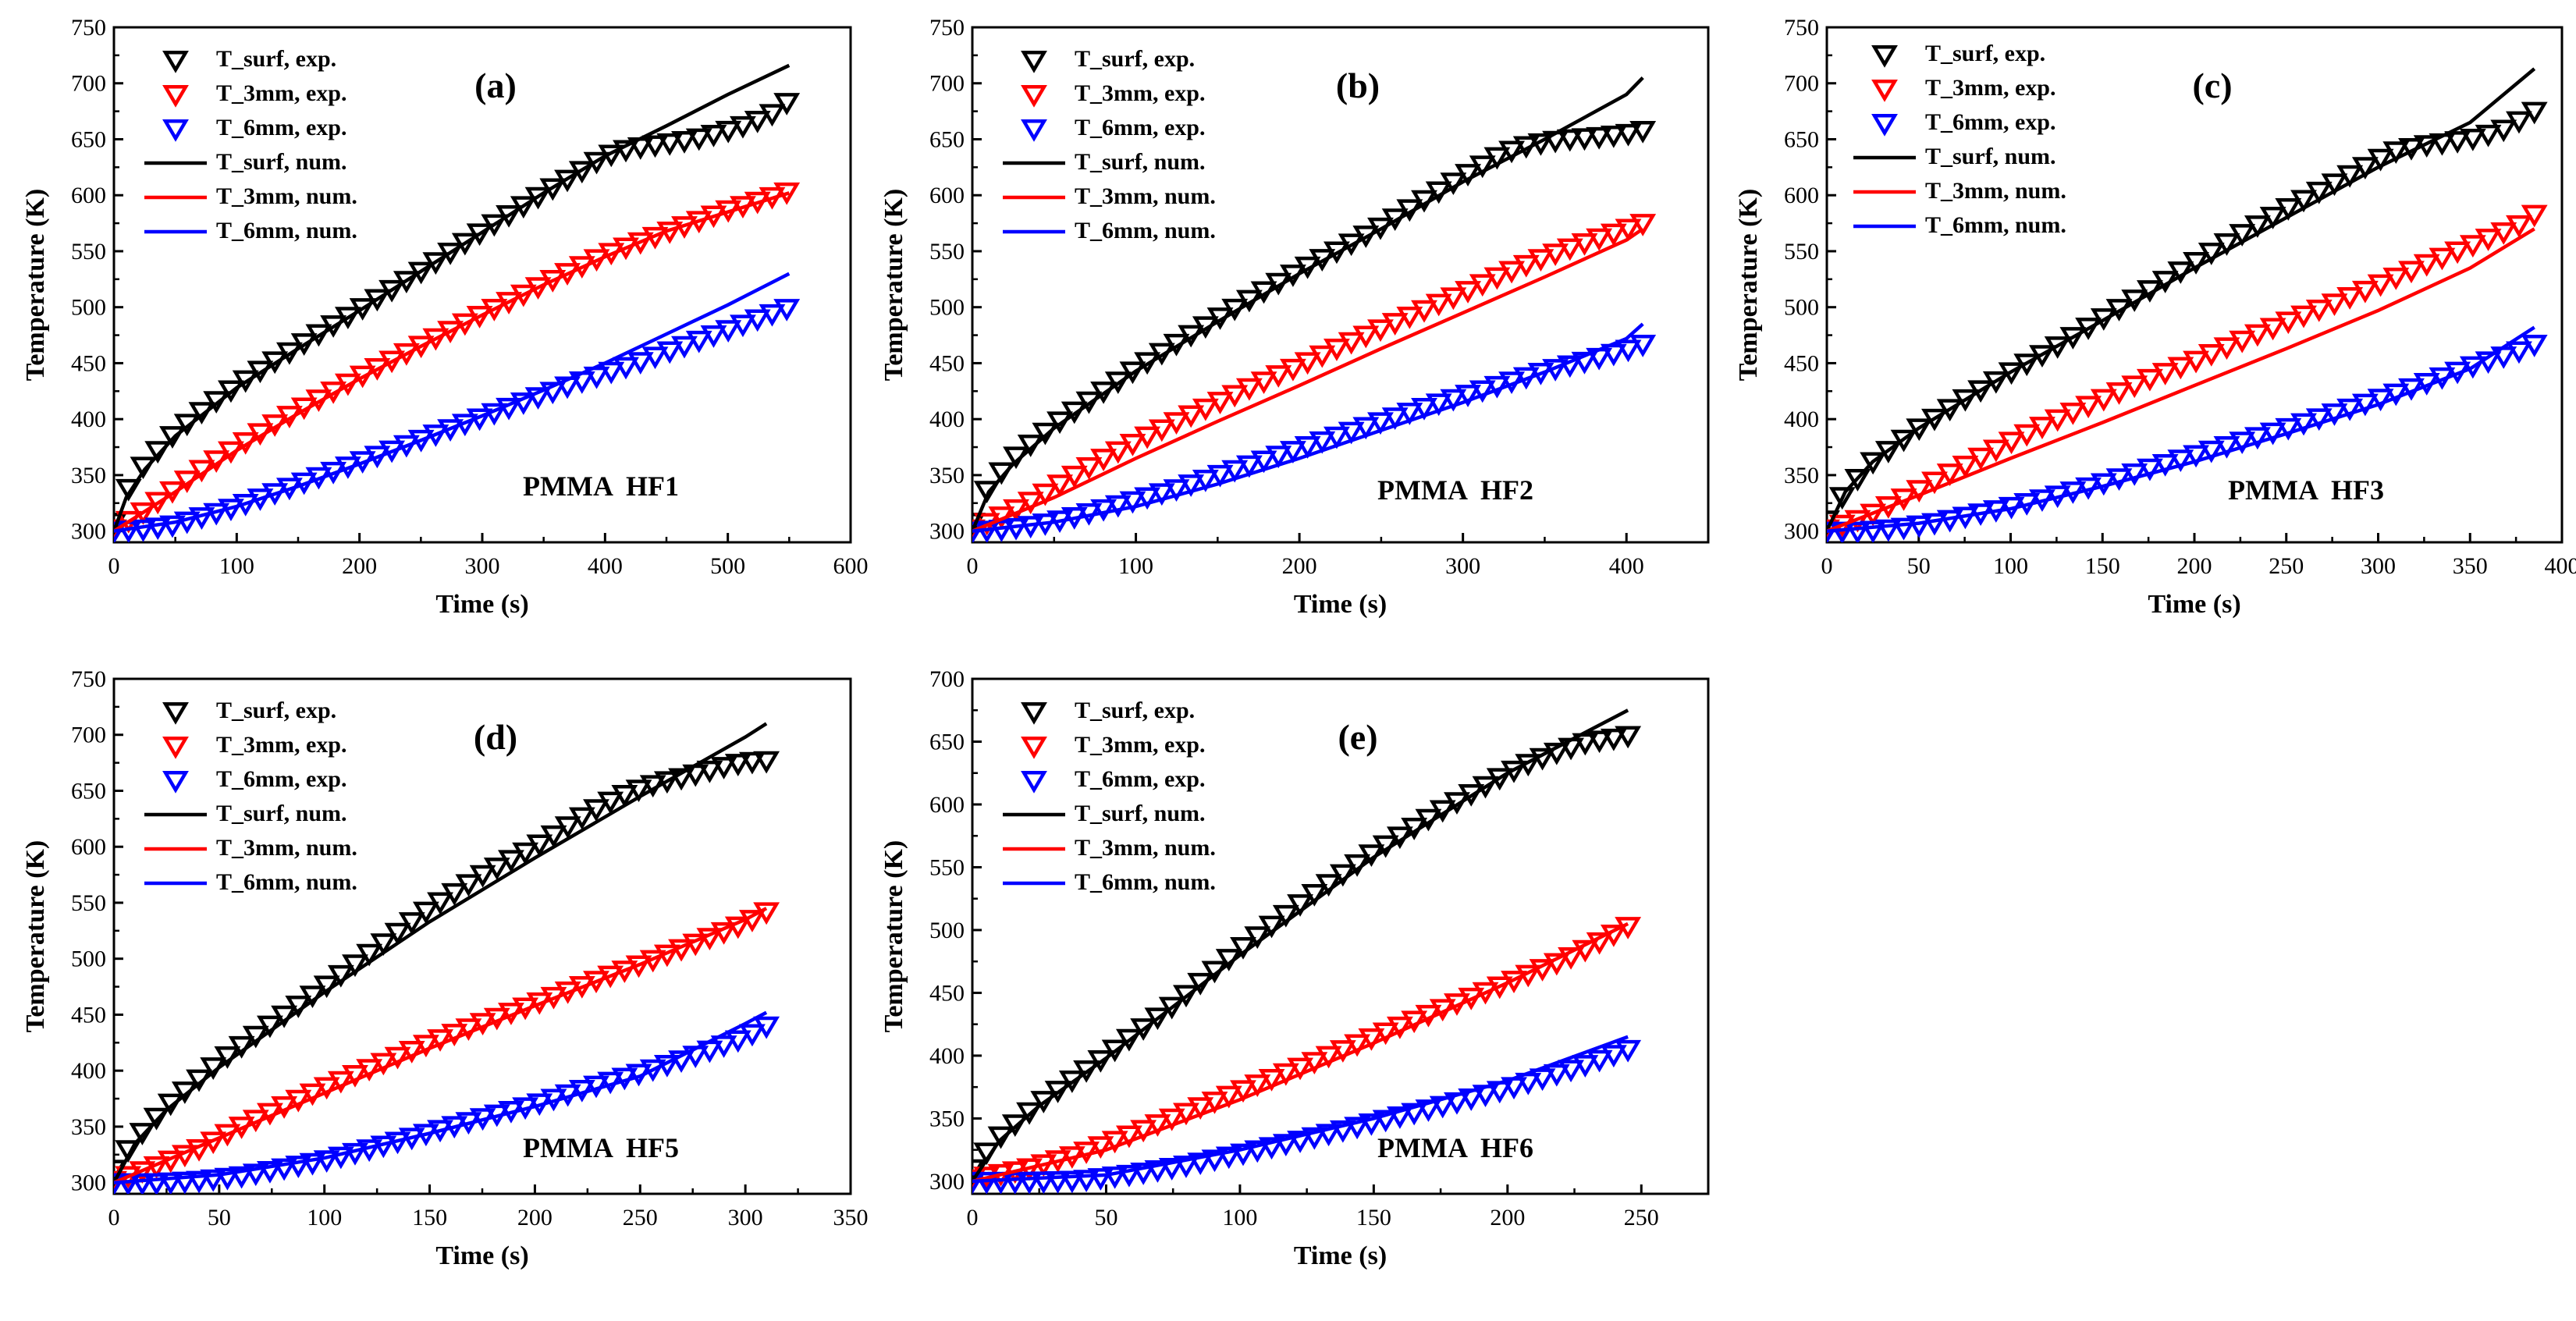 The height and width of the screenshot is (1321, 2576). What do you see at coordinates (1141, 813) in the screenshot?
I see `legend-entry-label: T_surf, num.` at bounding box center [1141, 813].